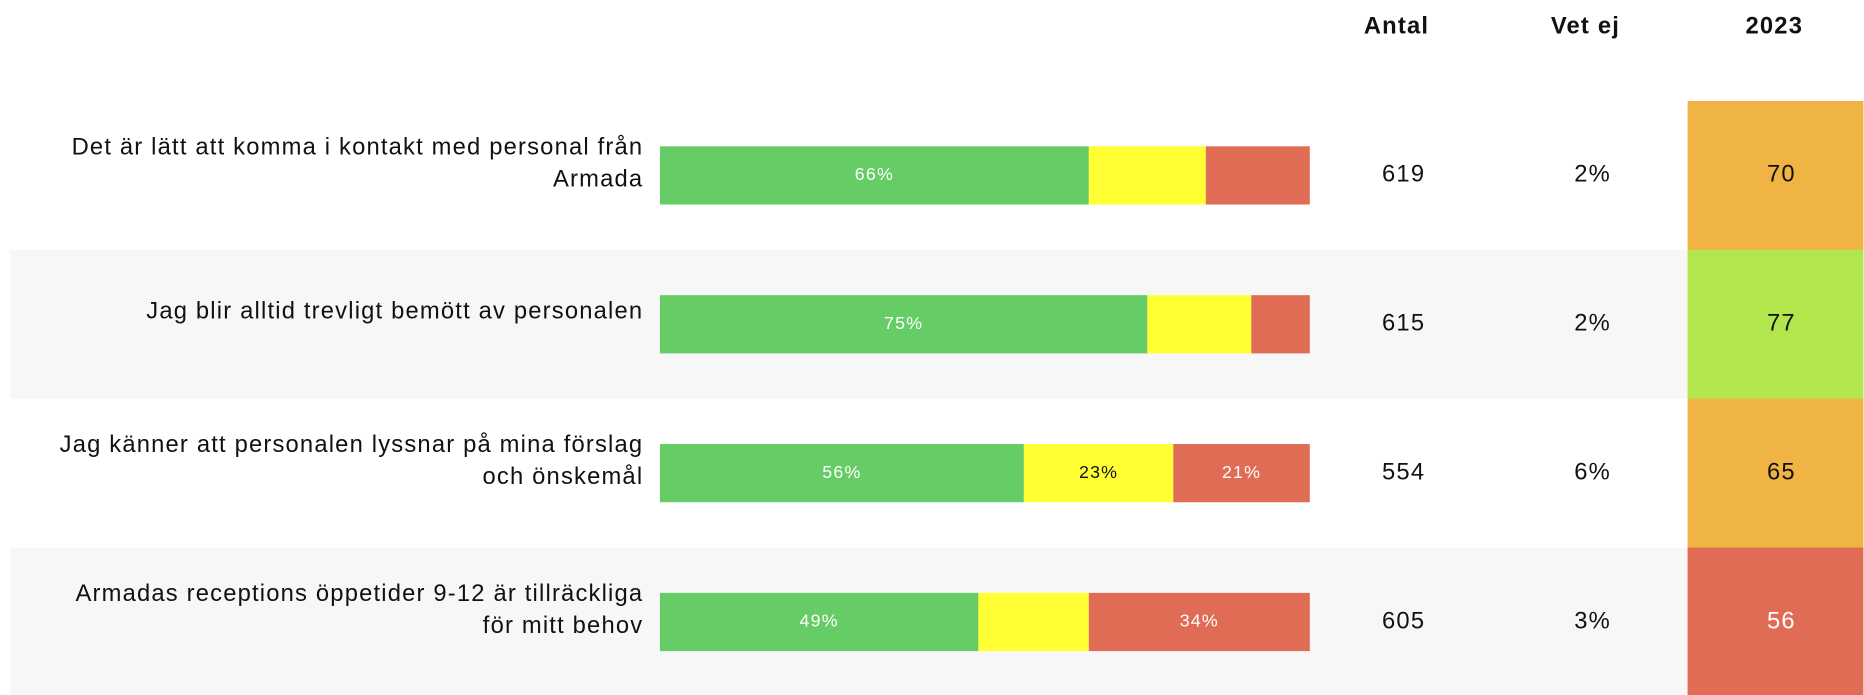 The image size is (1864, 695). I want to click on vet-ej: 6%, so click(1592, 471).